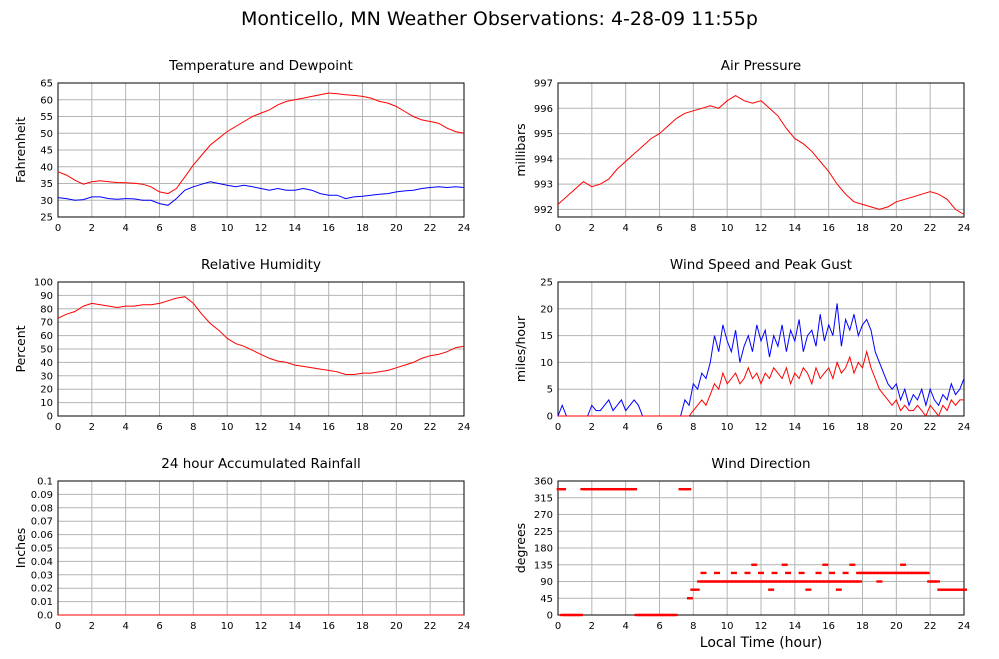 The image size is (999, 659). What do you see at coordinates (543, 185) in the screenshot?
I see `y-tick-label: 993` at bounding box center [543, 185].